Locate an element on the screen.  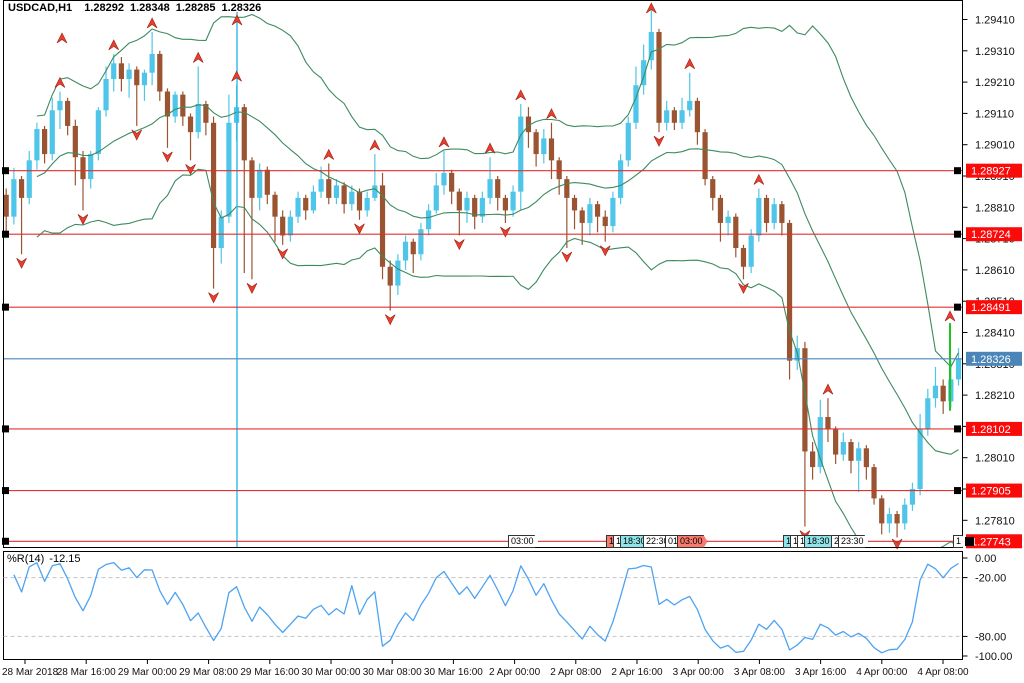
time-tag: 23:30 is located at coordinates (853, 541).